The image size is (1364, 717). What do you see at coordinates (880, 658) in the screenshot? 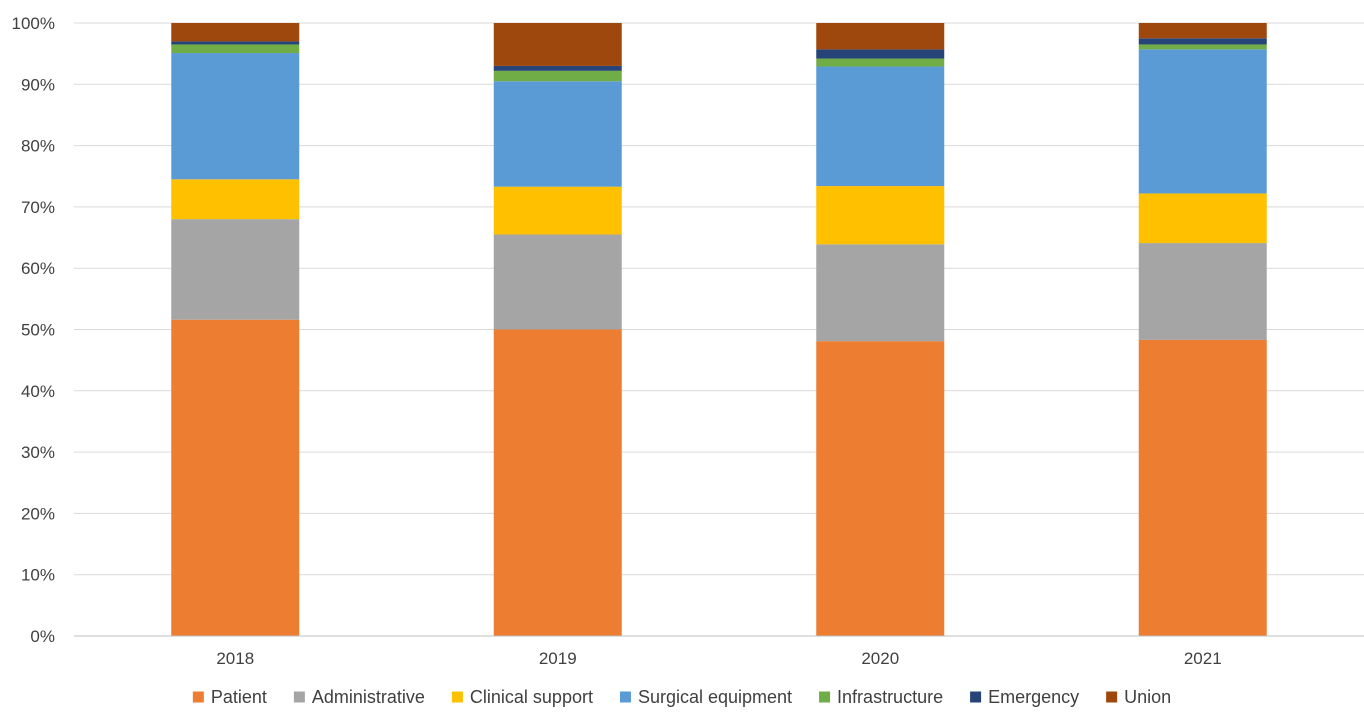
I see `x-tick-label: 2020` at bounding box center [880, 658].